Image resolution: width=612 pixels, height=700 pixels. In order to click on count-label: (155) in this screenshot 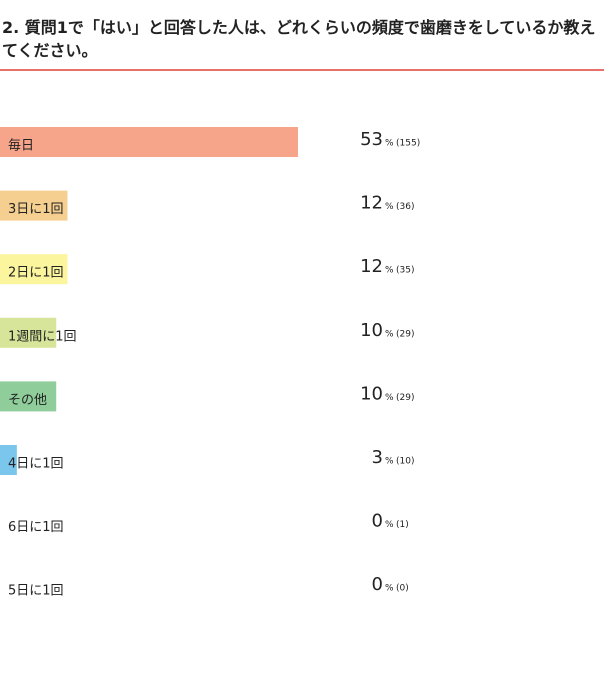, I will do `click(408, 144)`.